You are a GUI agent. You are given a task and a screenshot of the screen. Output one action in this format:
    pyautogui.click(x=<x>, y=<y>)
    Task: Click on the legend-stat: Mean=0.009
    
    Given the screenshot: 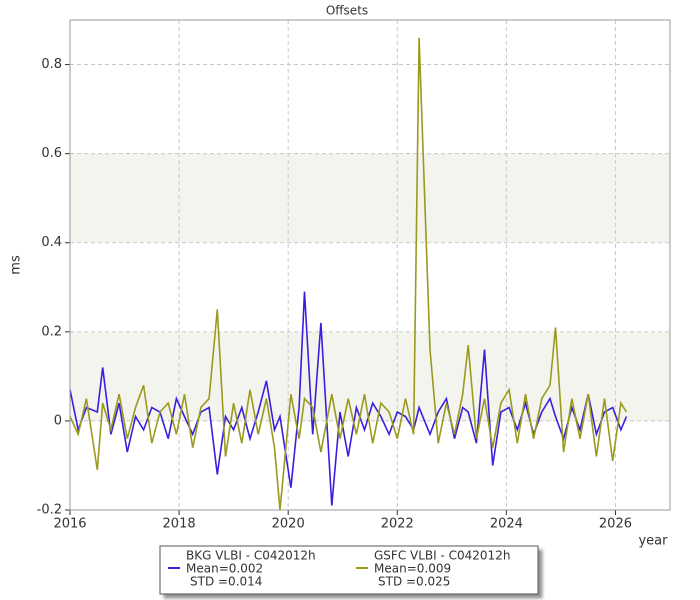 What is the action you would take?
    pyautogui.click(x=412, y=569)
    